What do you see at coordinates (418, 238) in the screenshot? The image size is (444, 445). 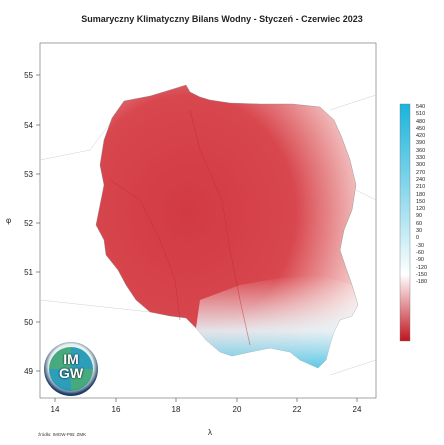 I see `legend-label: 0` at bounding box center [418, 238].